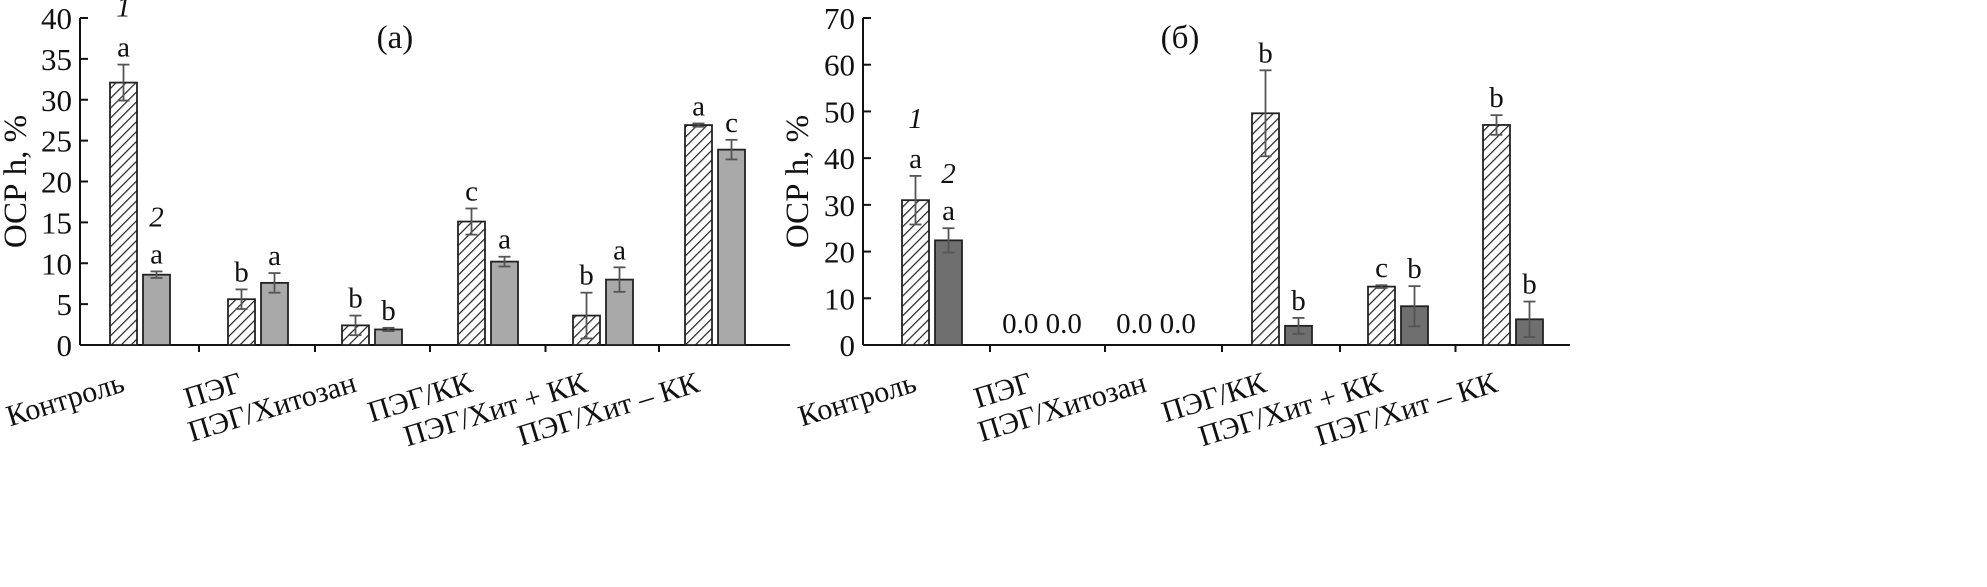 The width and height of the screenshot is (1987, 587). What do you see at coordinates (839, 111) in the screenshot?
I see `y-tick-label: 50` at bounding box center [839, 111].